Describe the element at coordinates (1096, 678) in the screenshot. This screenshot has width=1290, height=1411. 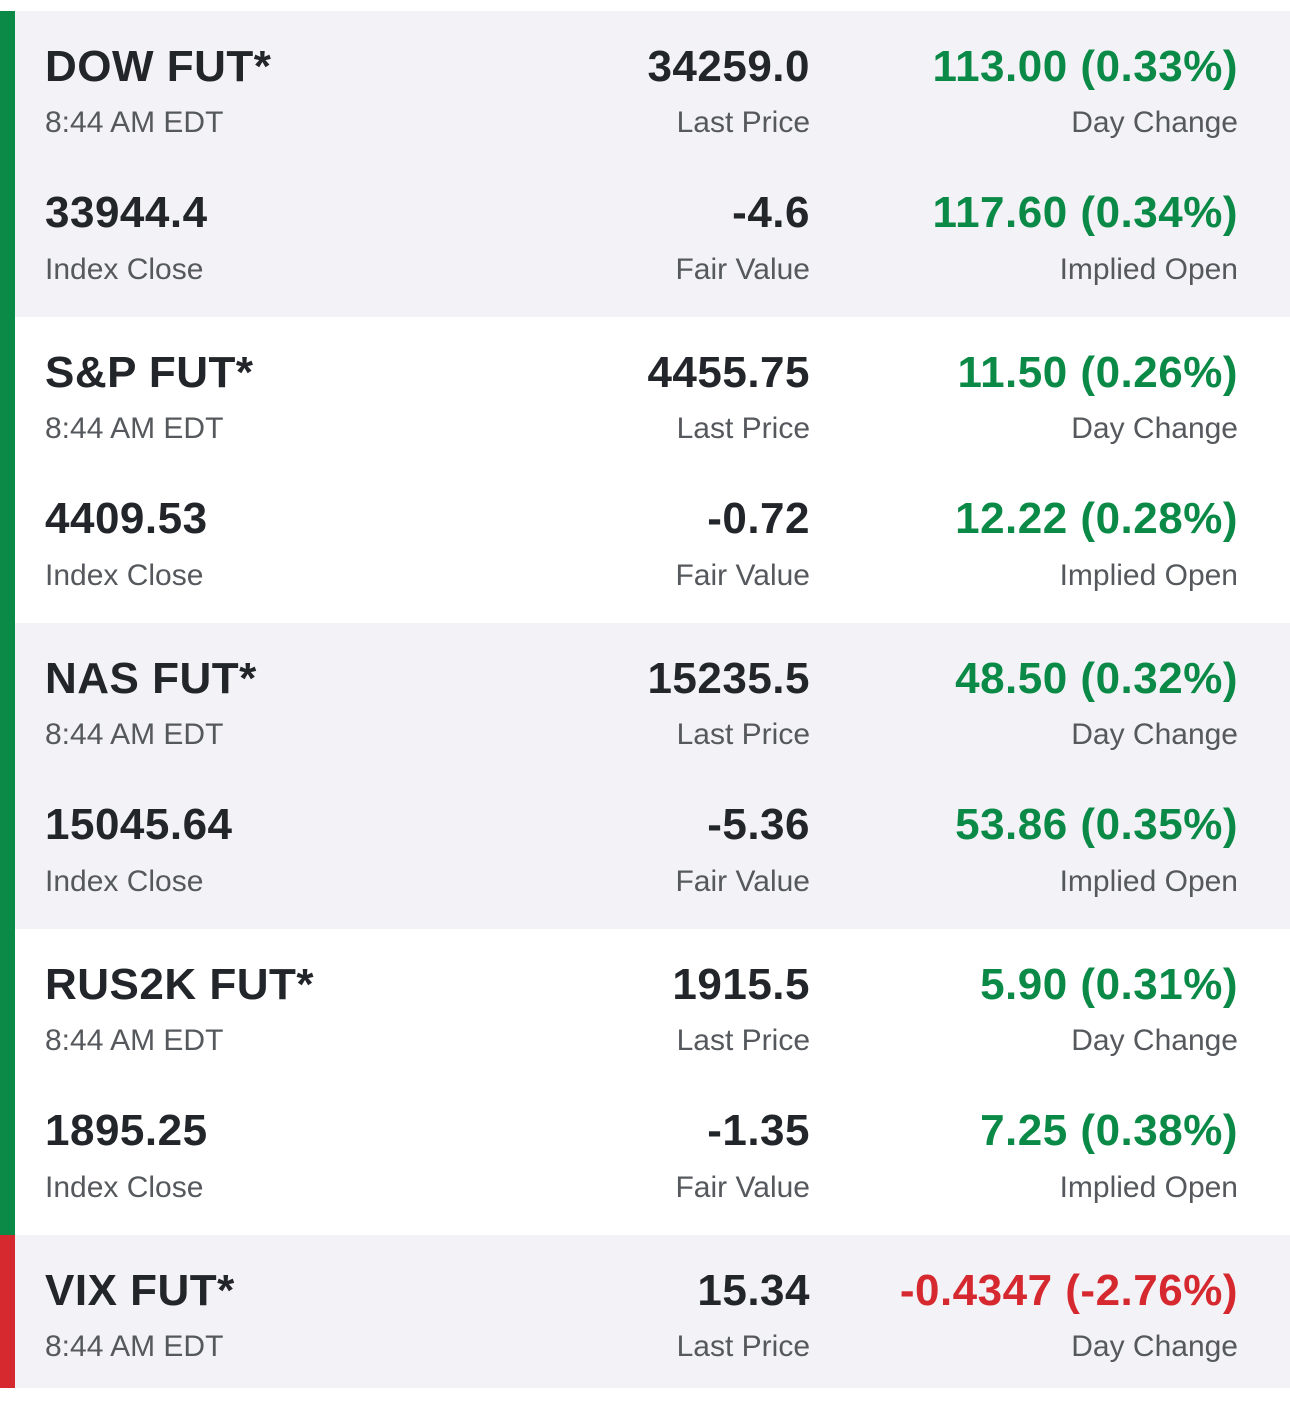
I see `day-change-value: 48.50 (0.32%)` at that location.